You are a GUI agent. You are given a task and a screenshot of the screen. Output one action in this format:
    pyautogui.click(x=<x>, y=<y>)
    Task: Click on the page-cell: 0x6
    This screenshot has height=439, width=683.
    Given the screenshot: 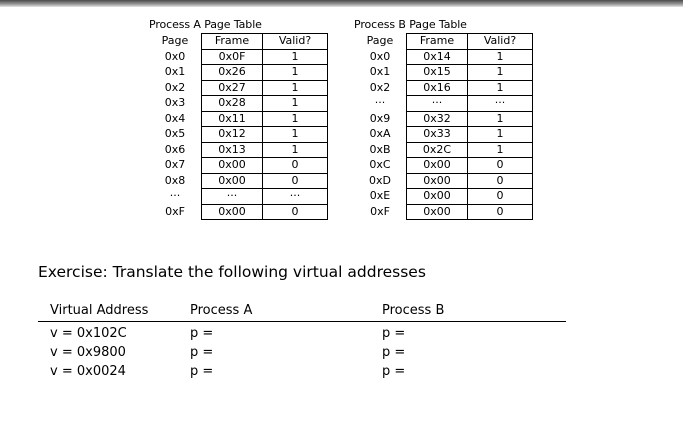 What is the action you would take?
    pyautogui.click(x=175, y=149)
    